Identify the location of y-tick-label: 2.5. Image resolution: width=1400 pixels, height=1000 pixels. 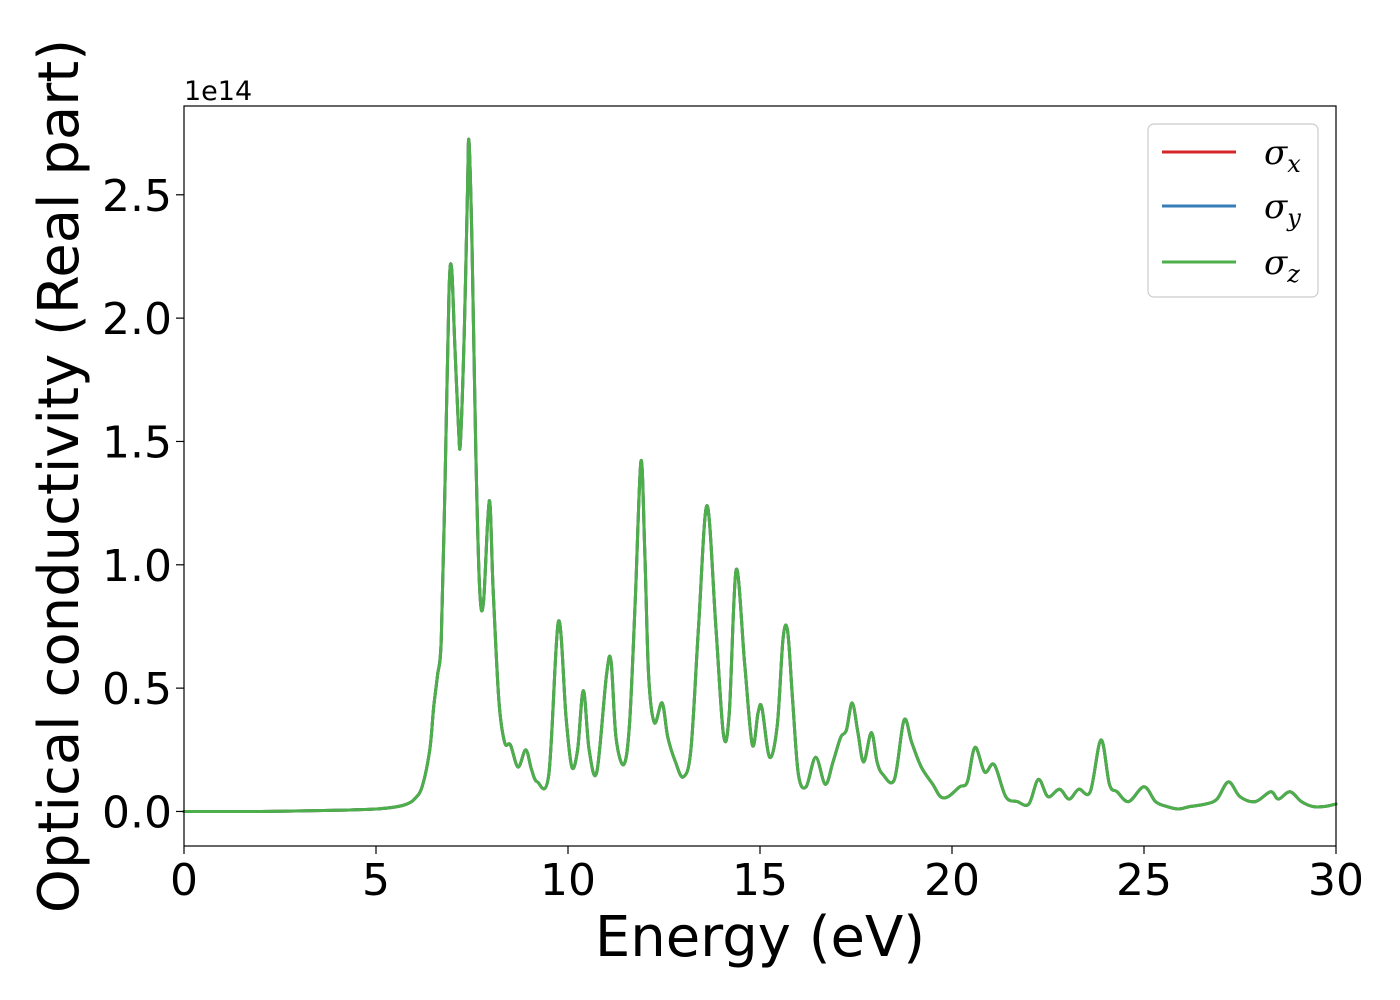
(137, 196).